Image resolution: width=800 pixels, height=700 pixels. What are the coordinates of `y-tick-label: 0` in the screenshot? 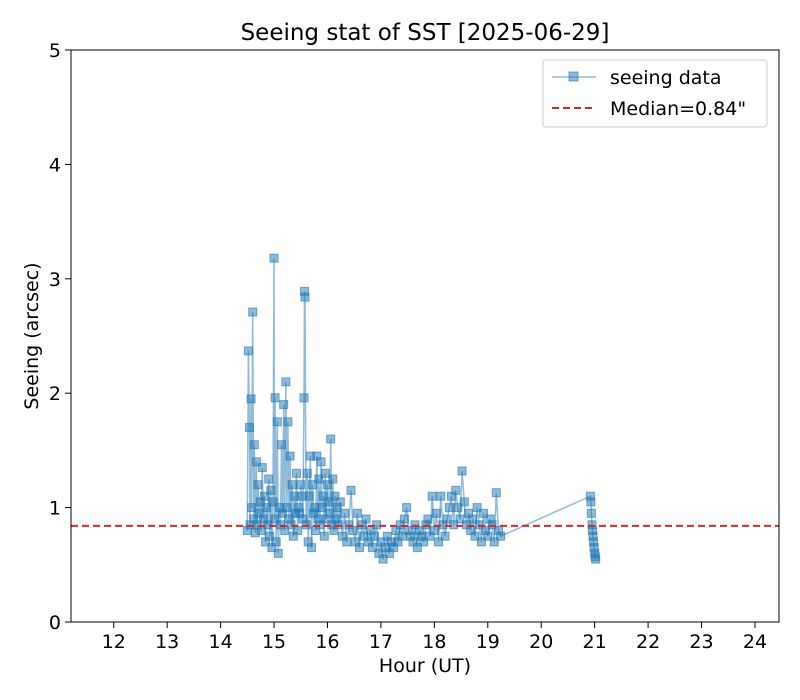 It's located at (55, 623).